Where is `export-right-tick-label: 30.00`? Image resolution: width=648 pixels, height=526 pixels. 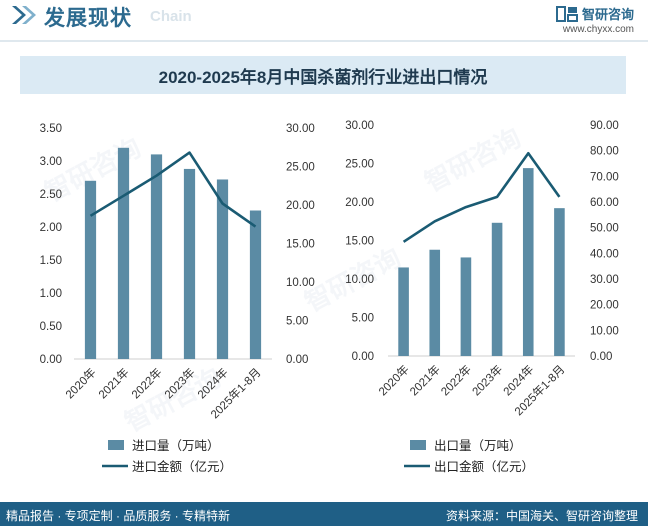 export-right-tick-label: 30.00 is located at coordinates (604, 280).